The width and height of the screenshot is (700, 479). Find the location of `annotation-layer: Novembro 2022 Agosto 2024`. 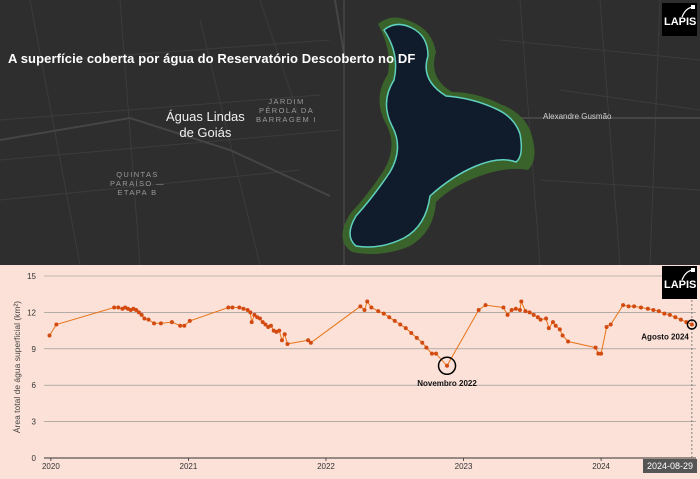

annotation-layer: Novembro 2022 Agosto 2024 is located at coordinates (557, 353).